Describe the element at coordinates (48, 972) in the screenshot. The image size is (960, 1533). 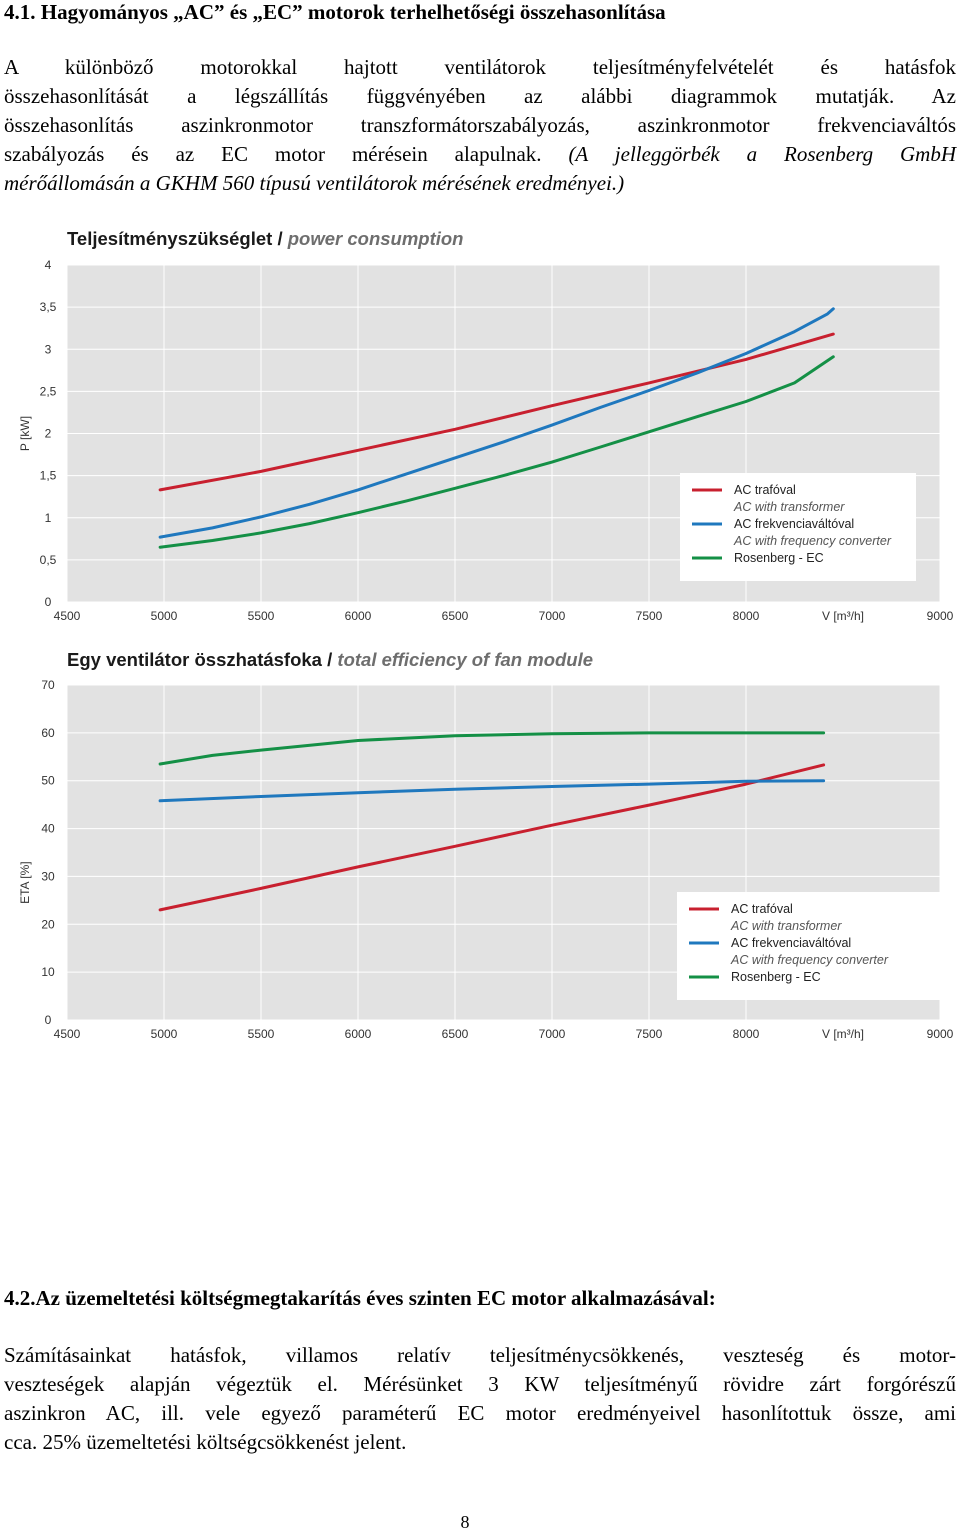
I see `y-tick-label: 10` at that location.